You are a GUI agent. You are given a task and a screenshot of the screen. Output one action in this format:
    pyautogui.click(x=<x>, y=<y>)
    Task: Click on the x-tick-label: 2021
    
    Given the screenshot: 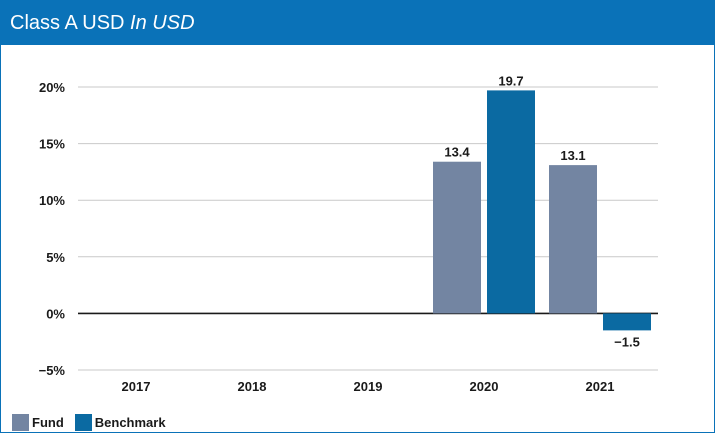 What is the action you would take?
    pyautogui.click(x=600, y=386)
    